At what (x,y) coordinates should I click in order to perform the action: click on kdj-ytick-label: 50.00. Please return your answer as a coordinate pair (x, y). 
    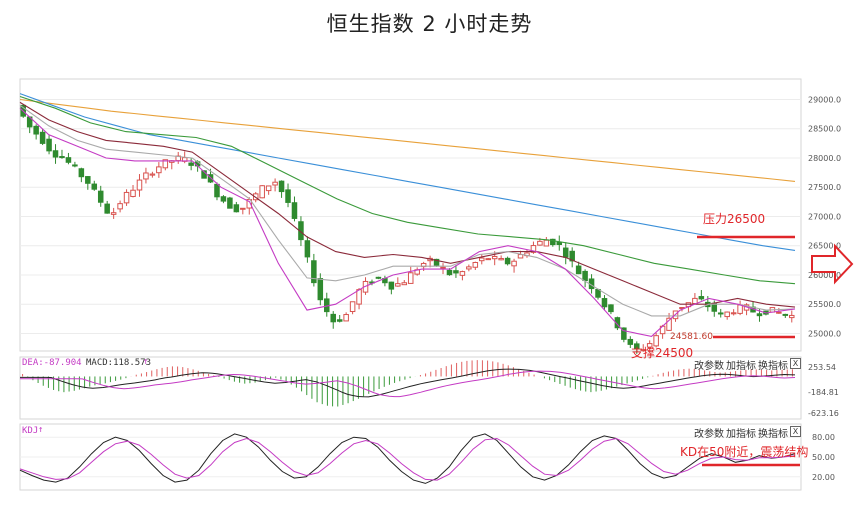
    Looking at the image, I should click on (823, 457).